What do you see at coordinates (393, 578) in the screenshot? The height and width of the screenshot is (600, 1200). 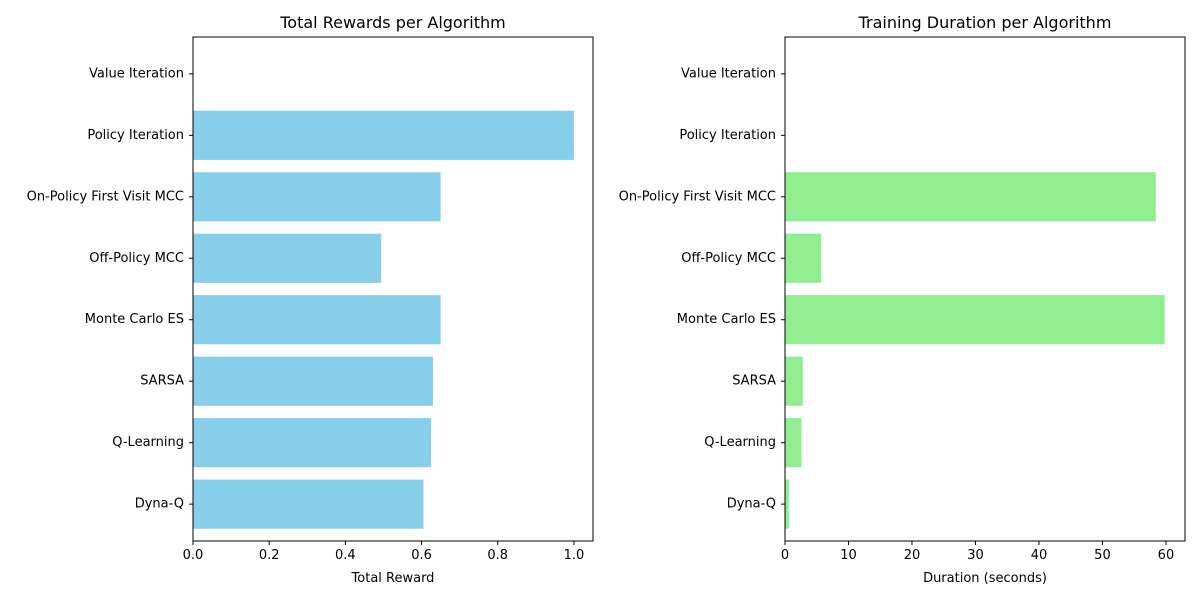 I see `rewards-x-axis-label: Total Reward` at bounding box center [393, 578].